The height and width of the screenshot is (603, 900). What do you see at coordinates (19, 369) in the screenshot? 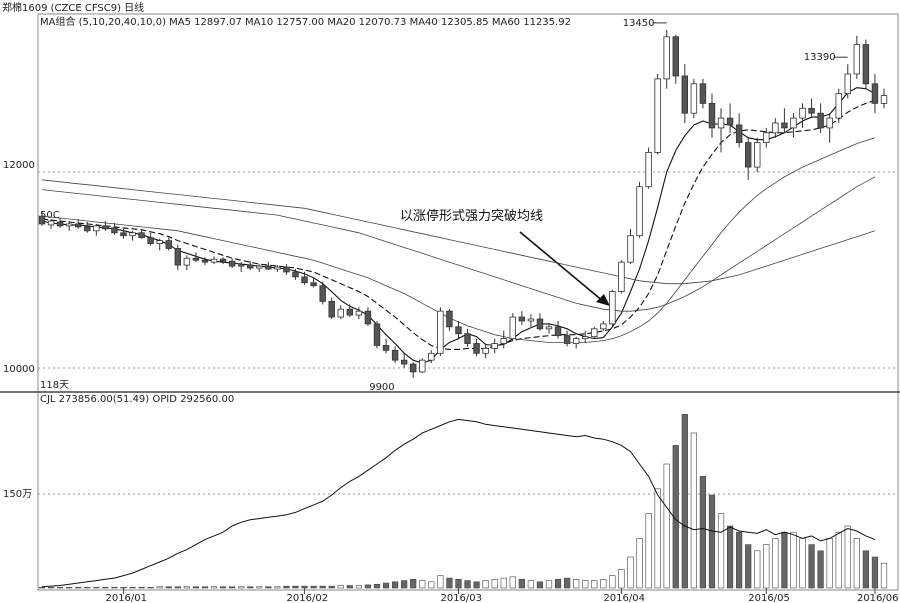
I see `y-tick-10000: 10000` at bounding box center [19, 369].